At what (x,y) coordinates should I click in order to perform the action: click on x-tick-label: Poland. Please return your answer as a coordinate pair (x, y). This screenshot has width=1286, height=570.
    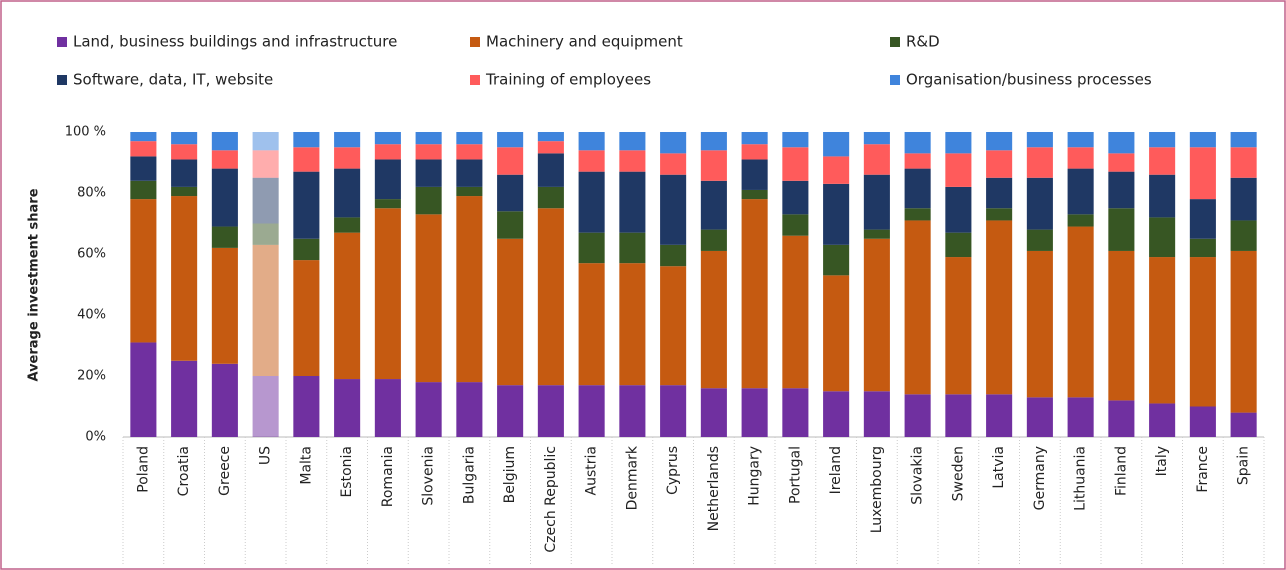
    Looking at the image, I should click on (143, 469).